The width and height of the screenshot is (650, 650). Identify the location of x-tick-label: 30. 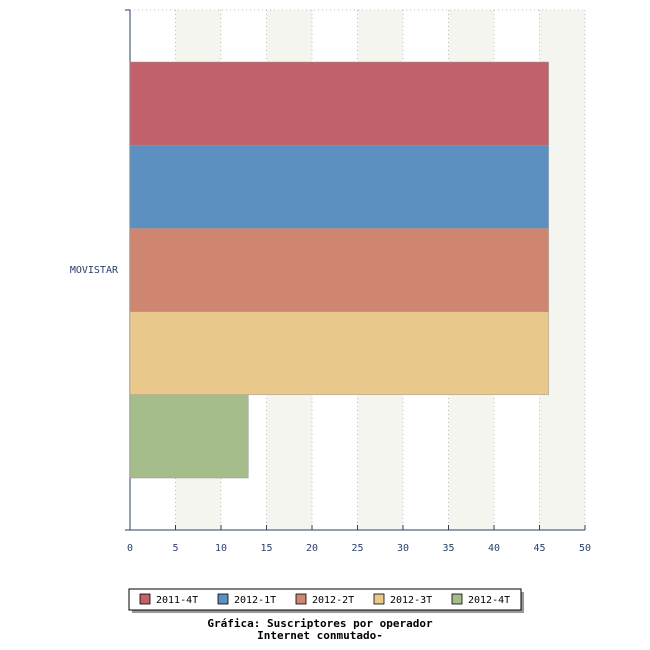
(403, 548).